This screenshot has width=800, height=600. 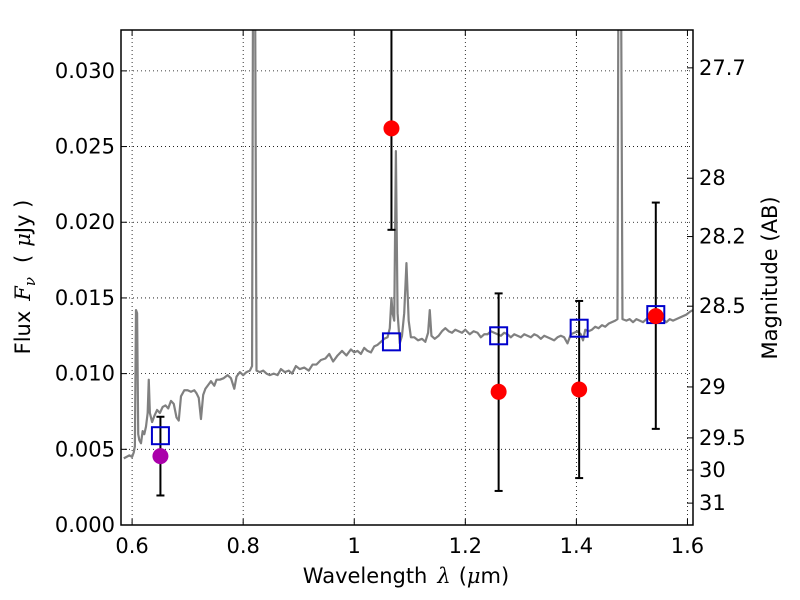 I want to click on mag-tick-label: 27.7, so click(x=722, y=68).